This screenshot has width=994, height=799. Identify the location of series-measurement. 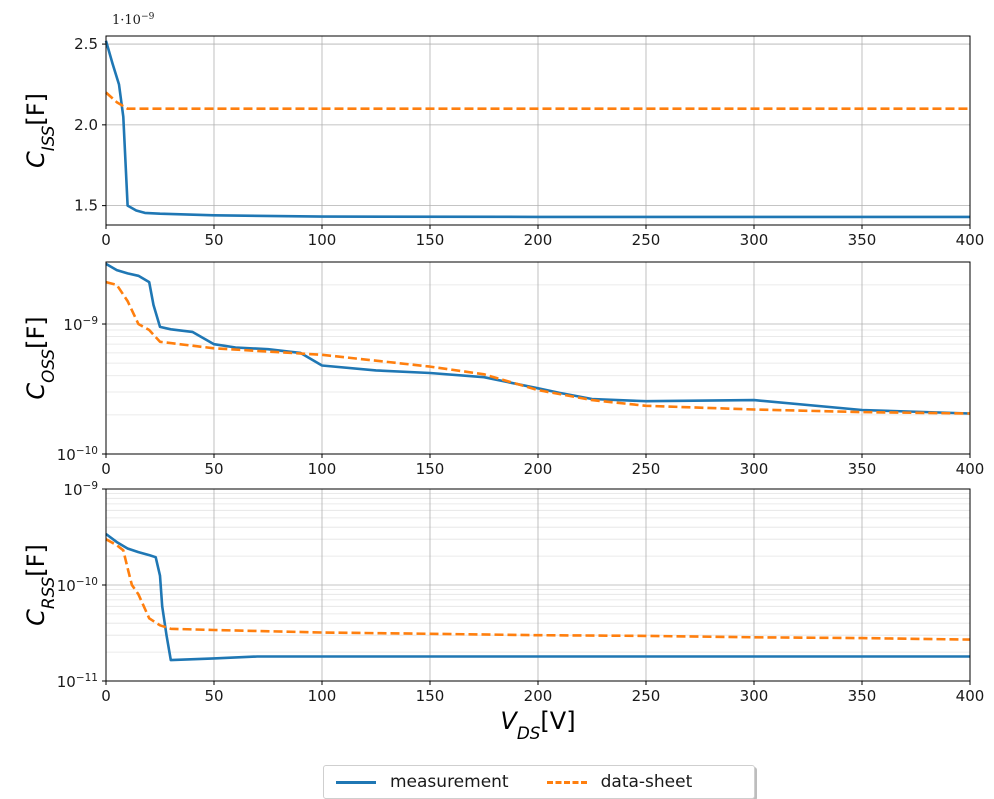
(537, 597).